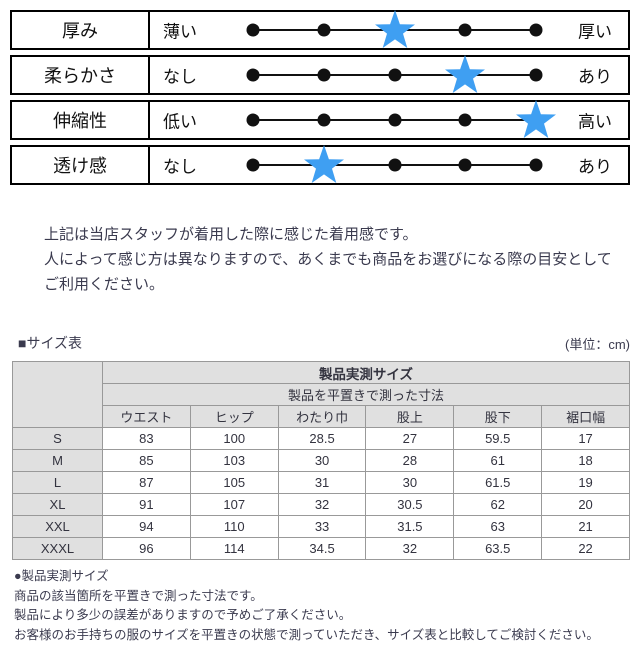 The image size is (640, 650). I want to click on measurement-cell: 18, so click(585, 460).